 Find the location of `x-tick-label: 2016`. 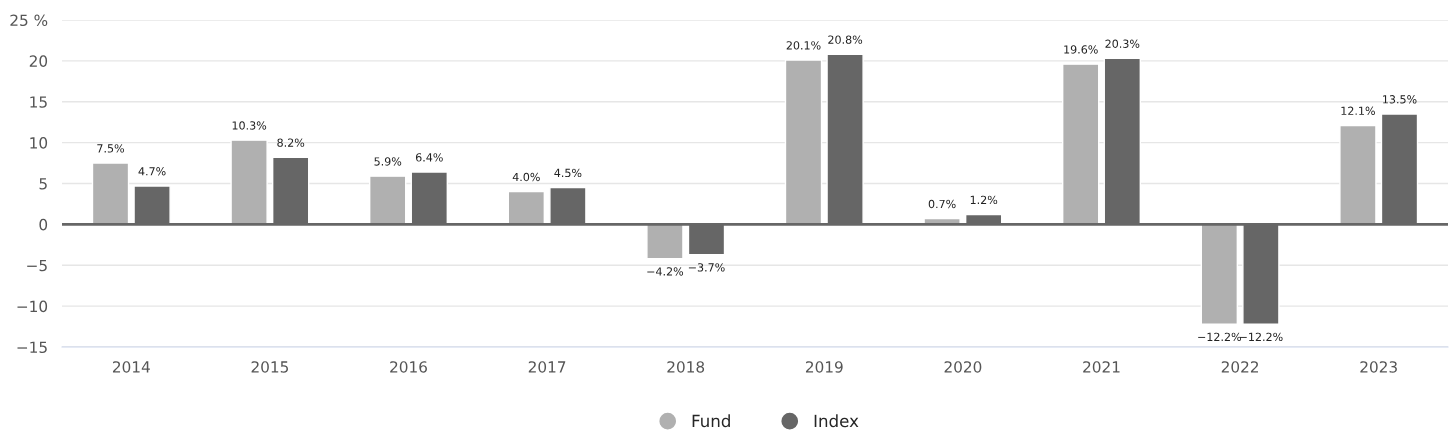

x-tick-label: 2016 is located at coordinates (408, 367).